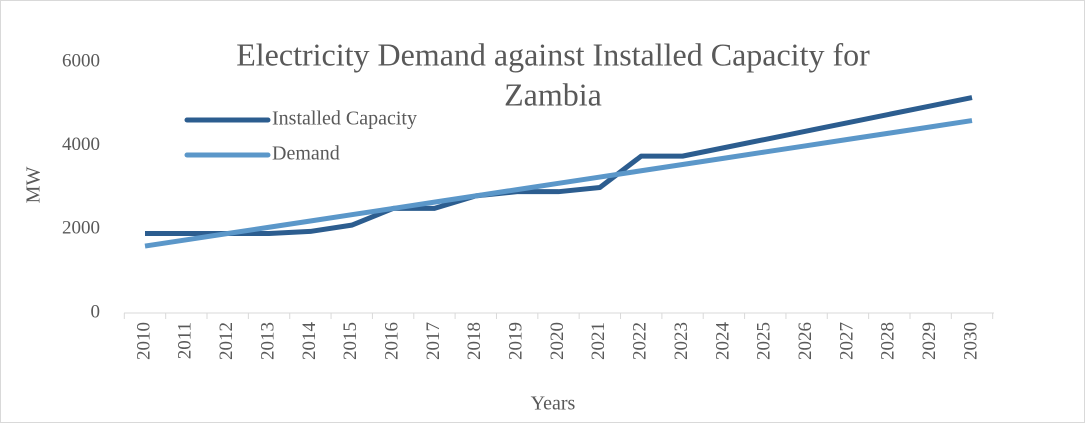  What do you see at coordinates (350, 341) in the screenshot?
I see `x-tick-label: 2015` at bounding box center [350, 341].